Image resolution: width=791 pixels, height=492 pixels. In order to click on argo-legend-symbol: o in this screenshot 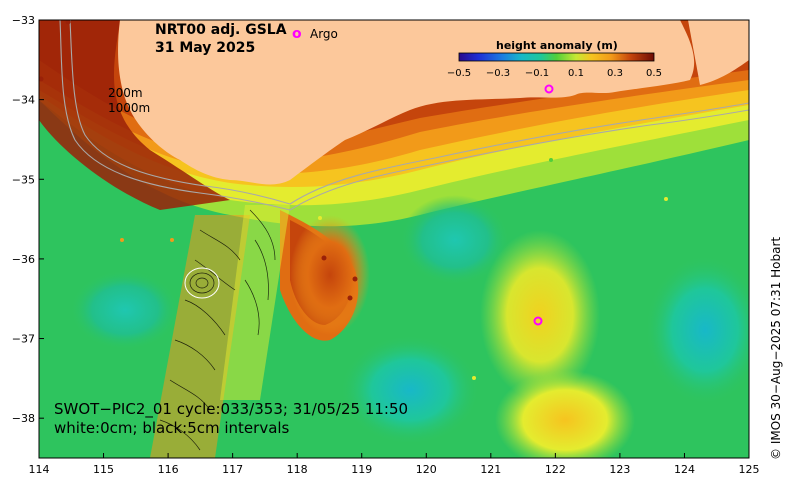, I will do `click(297, 34)`.